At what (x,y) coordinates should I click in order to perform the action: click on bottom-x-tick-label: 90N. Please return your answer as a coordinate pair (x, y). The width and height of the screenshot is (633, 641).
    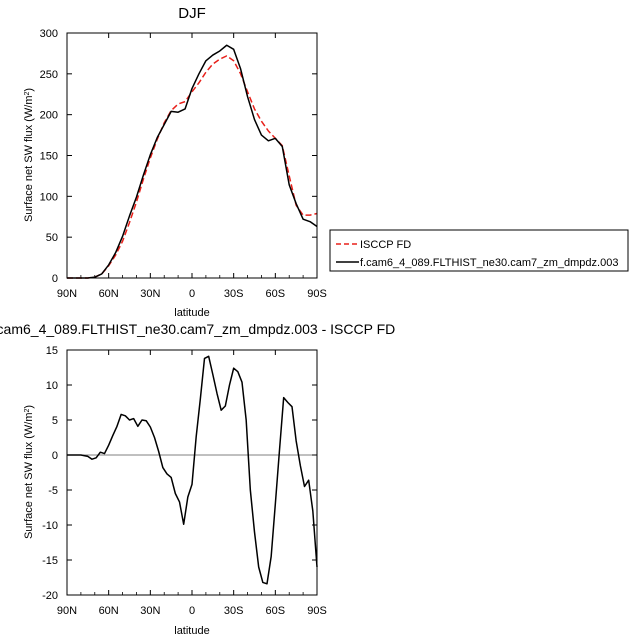
    Looking at the image, I should click on (67, 611).